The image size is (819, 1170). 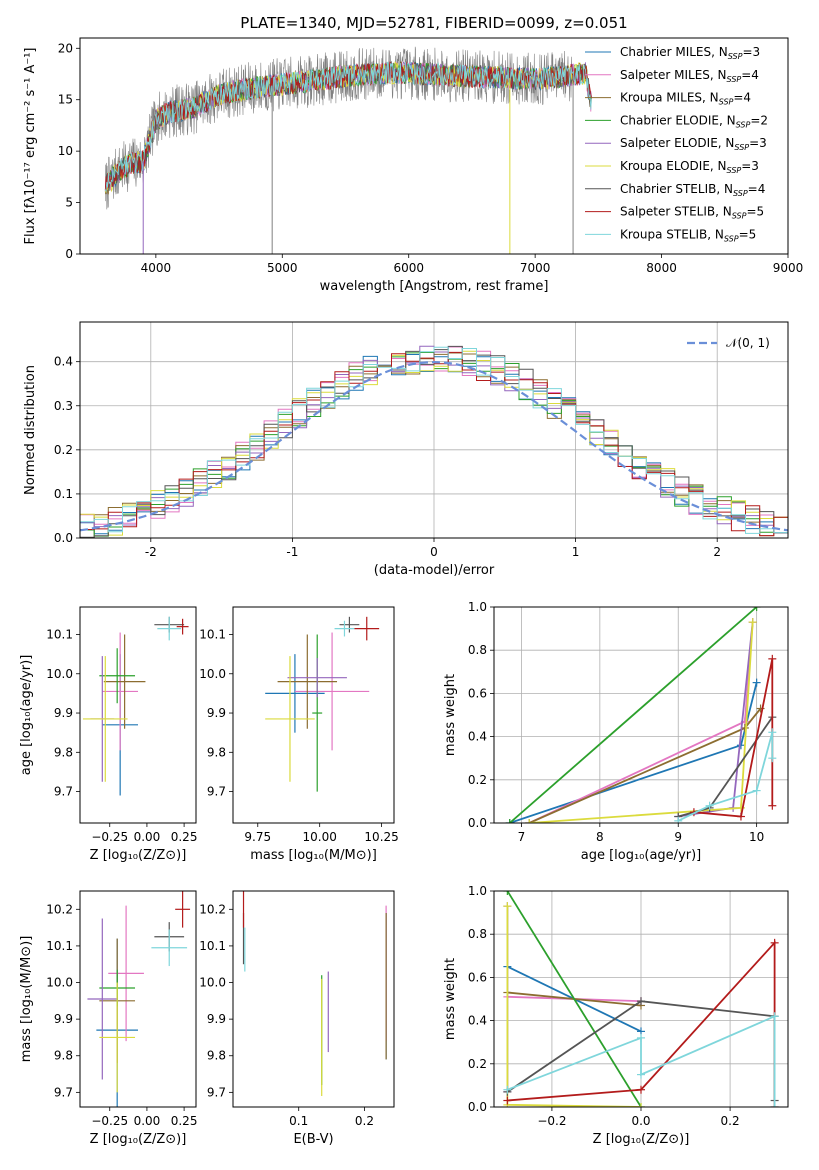 I want to click on x-axis-label: E(B-V), so click(x=313, y=1139).